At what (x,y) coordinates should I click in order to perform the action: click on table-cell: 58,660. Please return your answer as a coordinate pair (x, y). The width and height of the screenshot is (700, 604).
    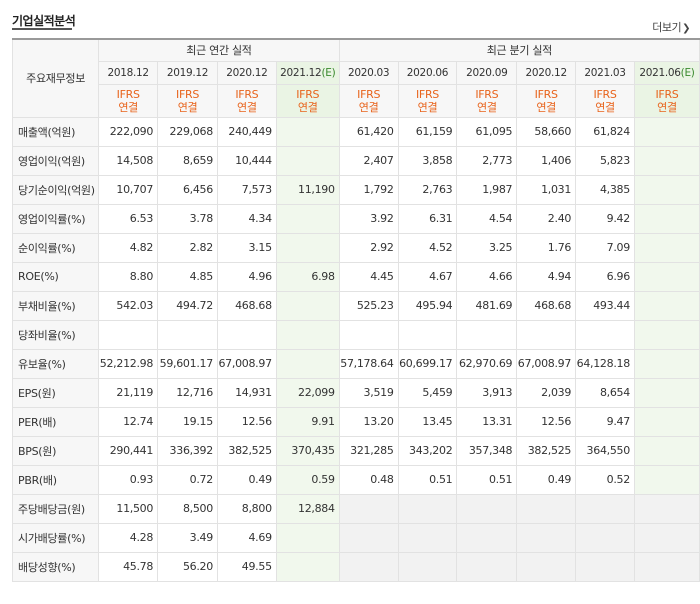
    Looking at the image, I should click on (546, 131).